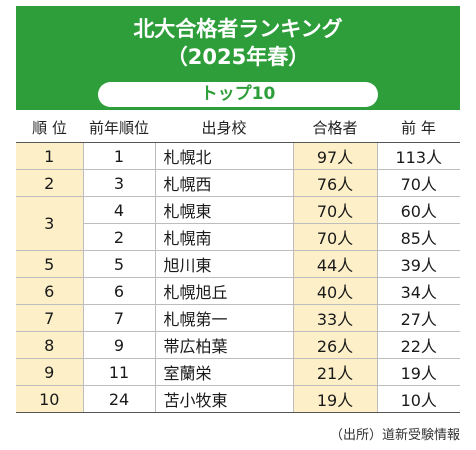  What do you see at coordinates (119, 264) in the screenshot?
I see `prev-rank-cell: 5` at bounding box center [119, 264].